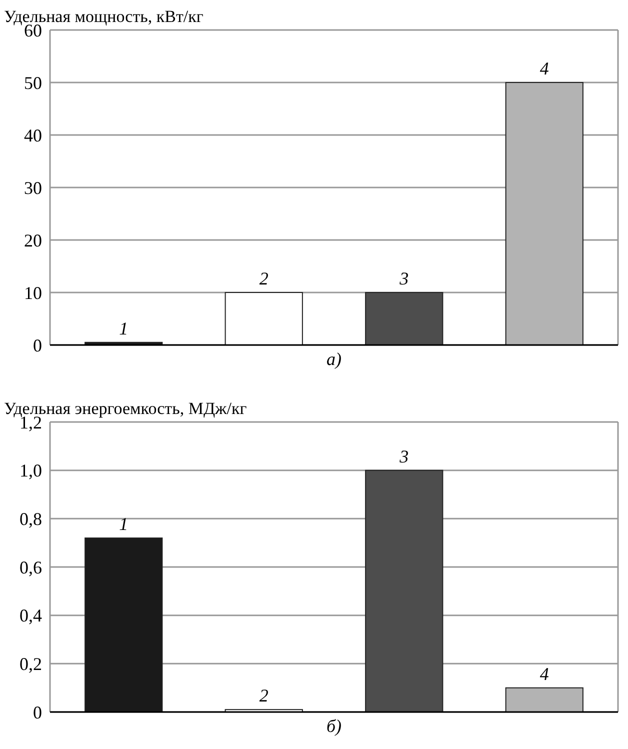  What do you see at coordinates (31, 567) in the screenshot?
I see `y-tick-label: 0,6` at bounding box center [31, 567].